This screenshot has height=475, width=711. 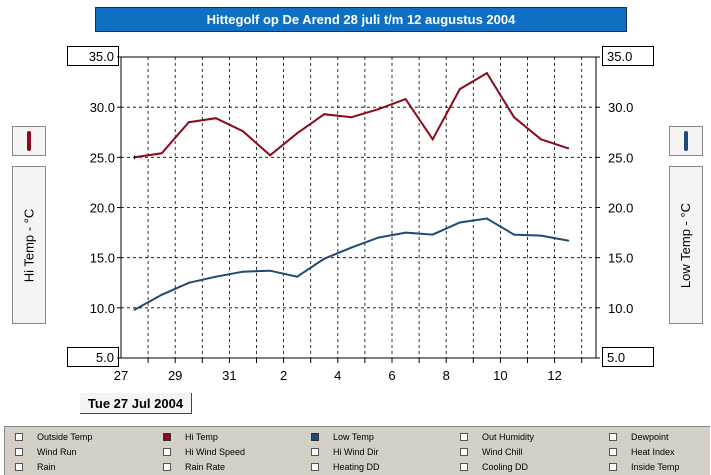 What do you see at coordinates (283, 375) in the screenshot?
I see `x-tick-label: 2` at bounding box center [283, 375].